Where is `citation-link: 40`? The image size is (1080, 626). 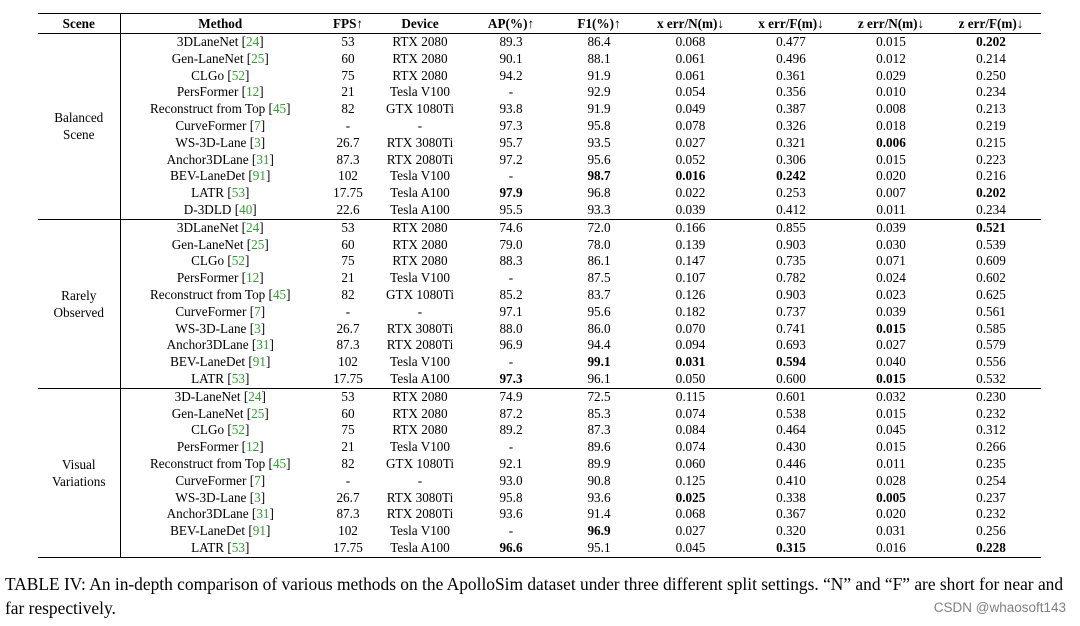
citation-link: 40 is located at coordinates (246, 209).